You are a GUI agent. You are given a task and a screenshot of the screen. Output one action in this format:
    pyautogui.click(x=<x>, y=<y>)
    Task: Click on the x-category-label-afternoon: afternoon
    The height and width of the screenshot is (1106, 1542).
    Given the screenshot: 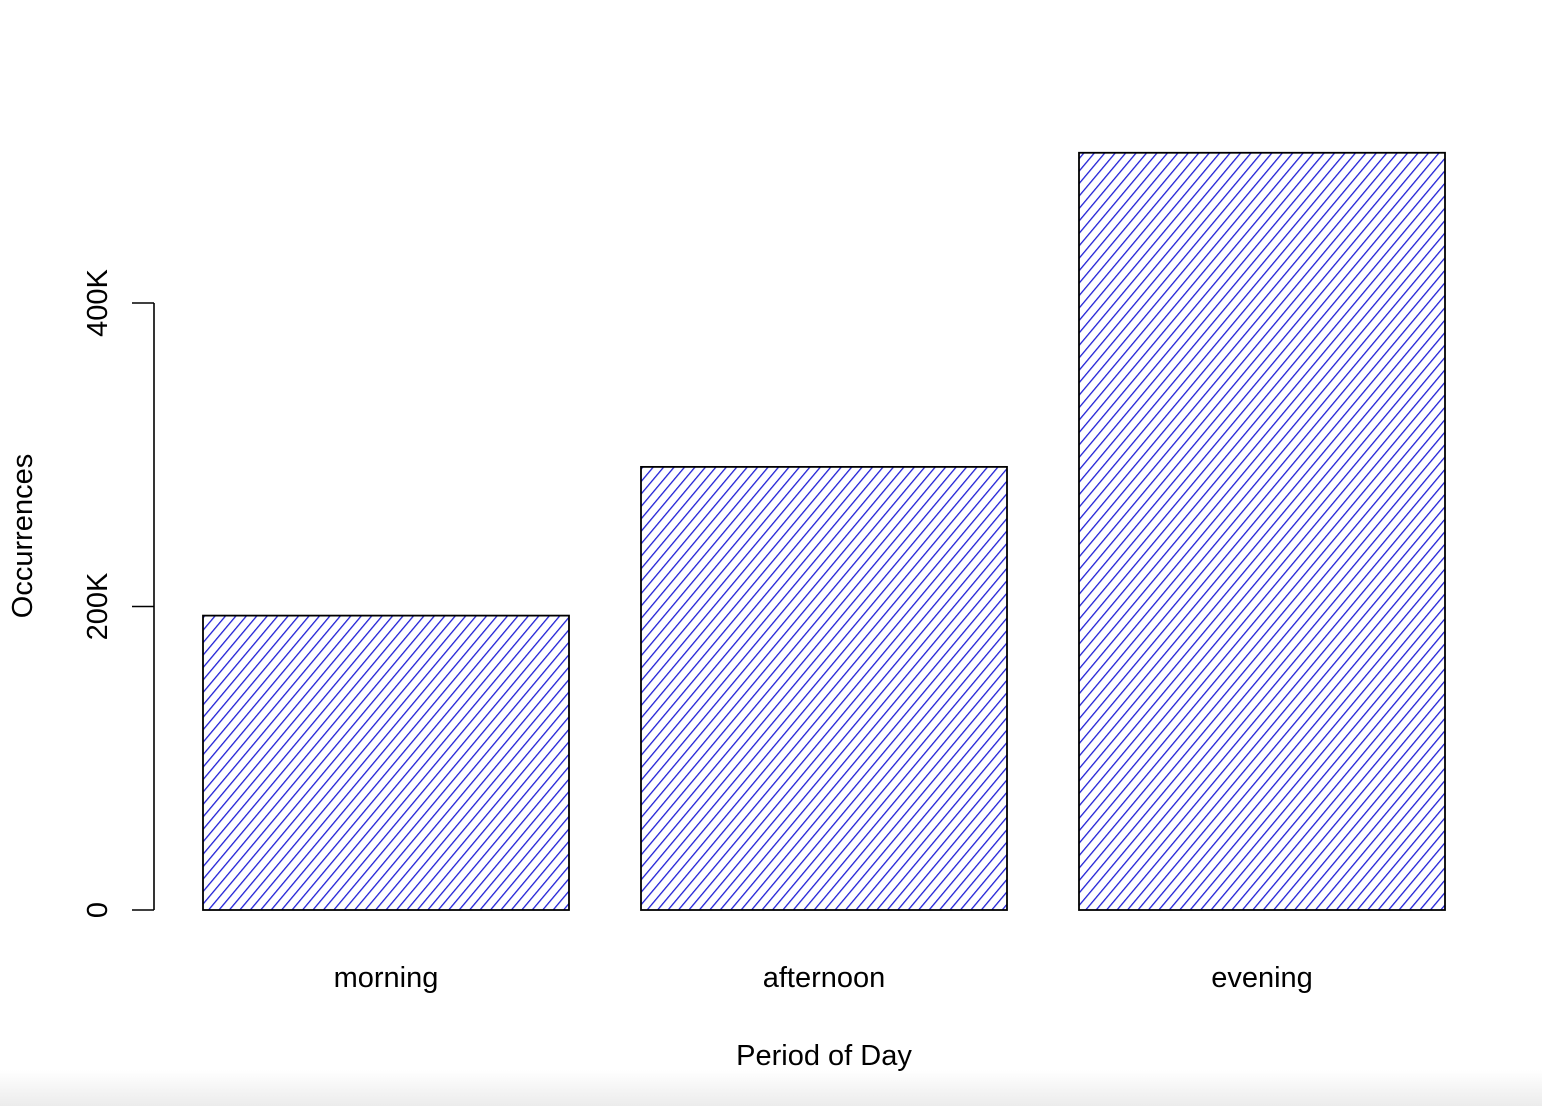 What is the action you would take?
    pyautogui.click(x=824, y=978)
    